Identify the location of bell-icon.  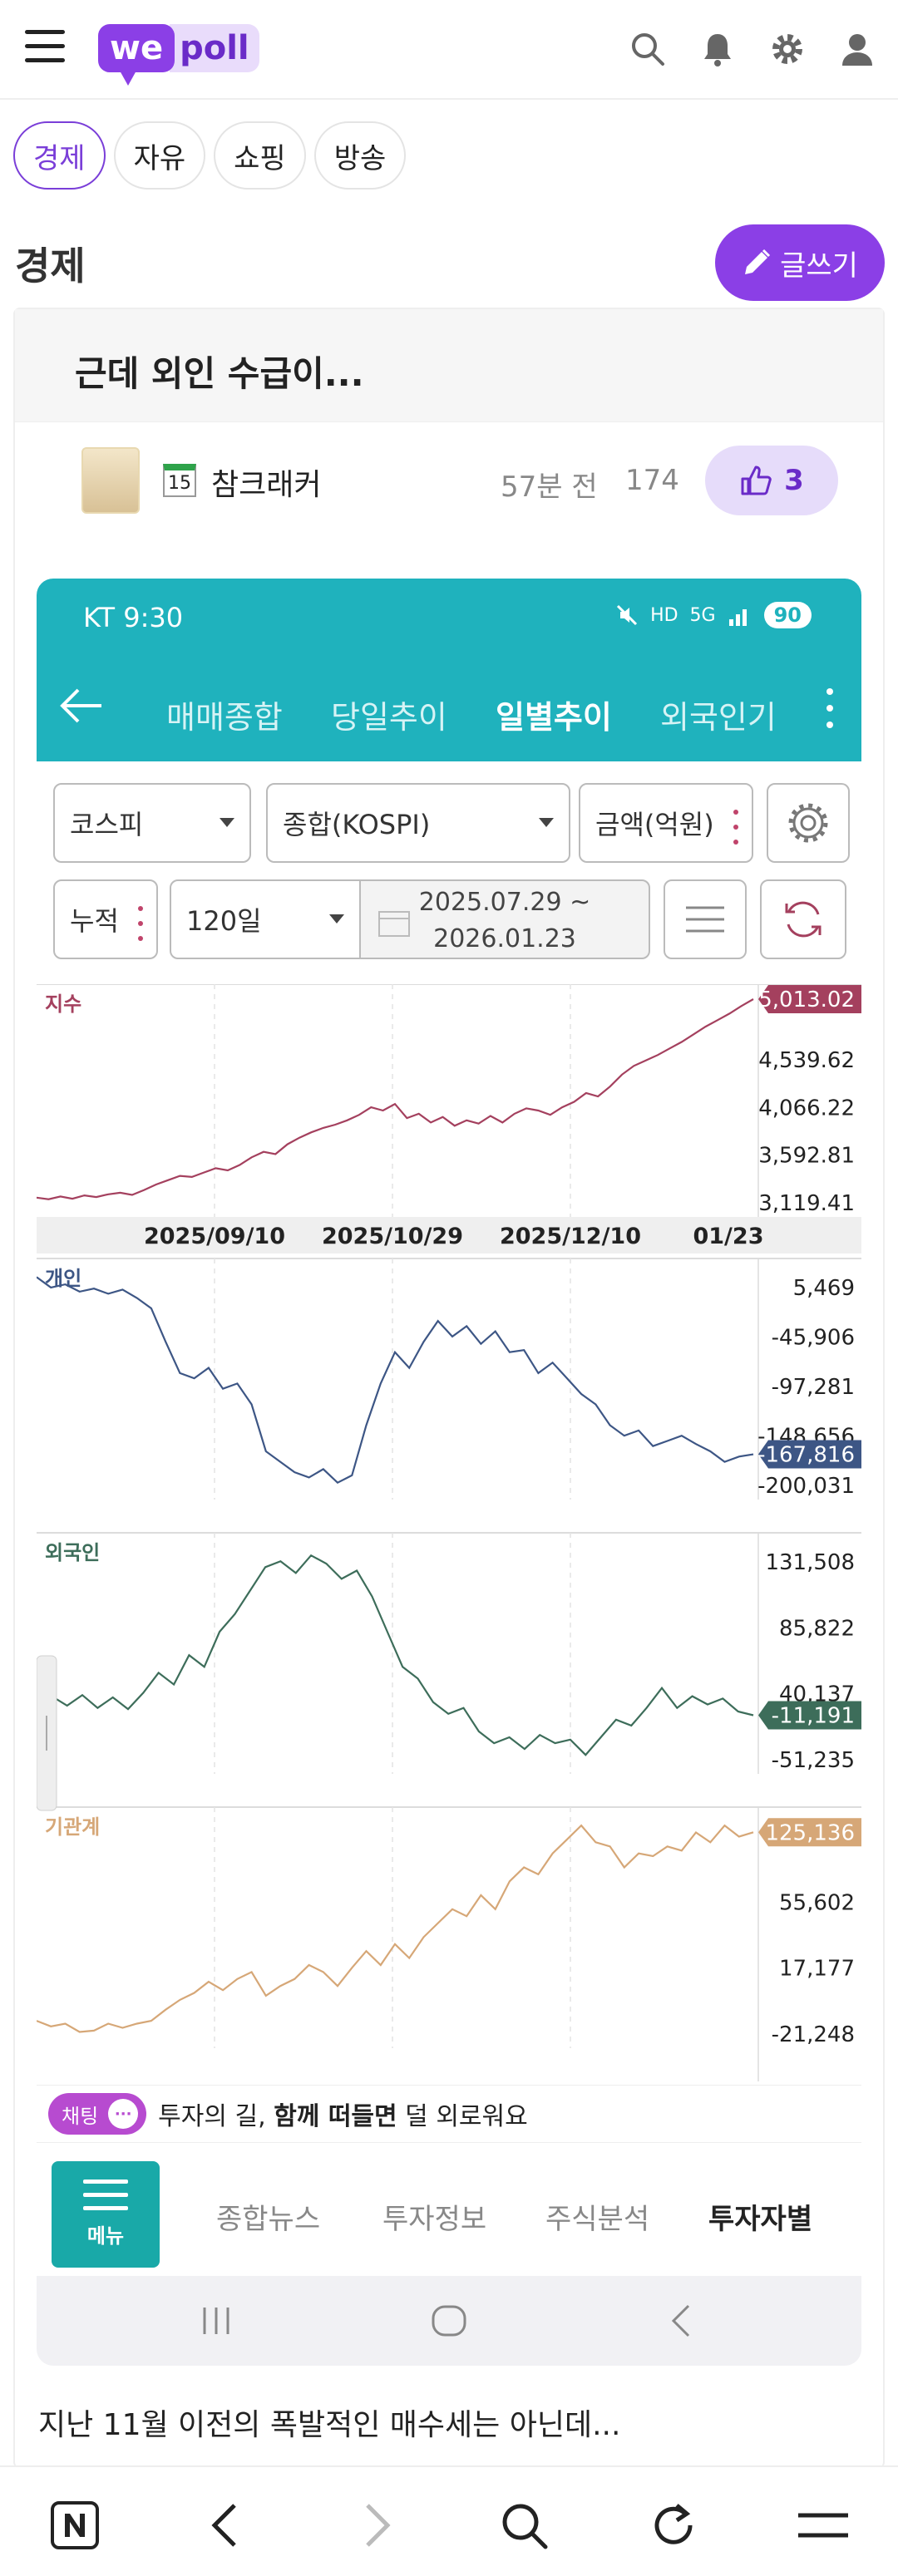
(717, 49).